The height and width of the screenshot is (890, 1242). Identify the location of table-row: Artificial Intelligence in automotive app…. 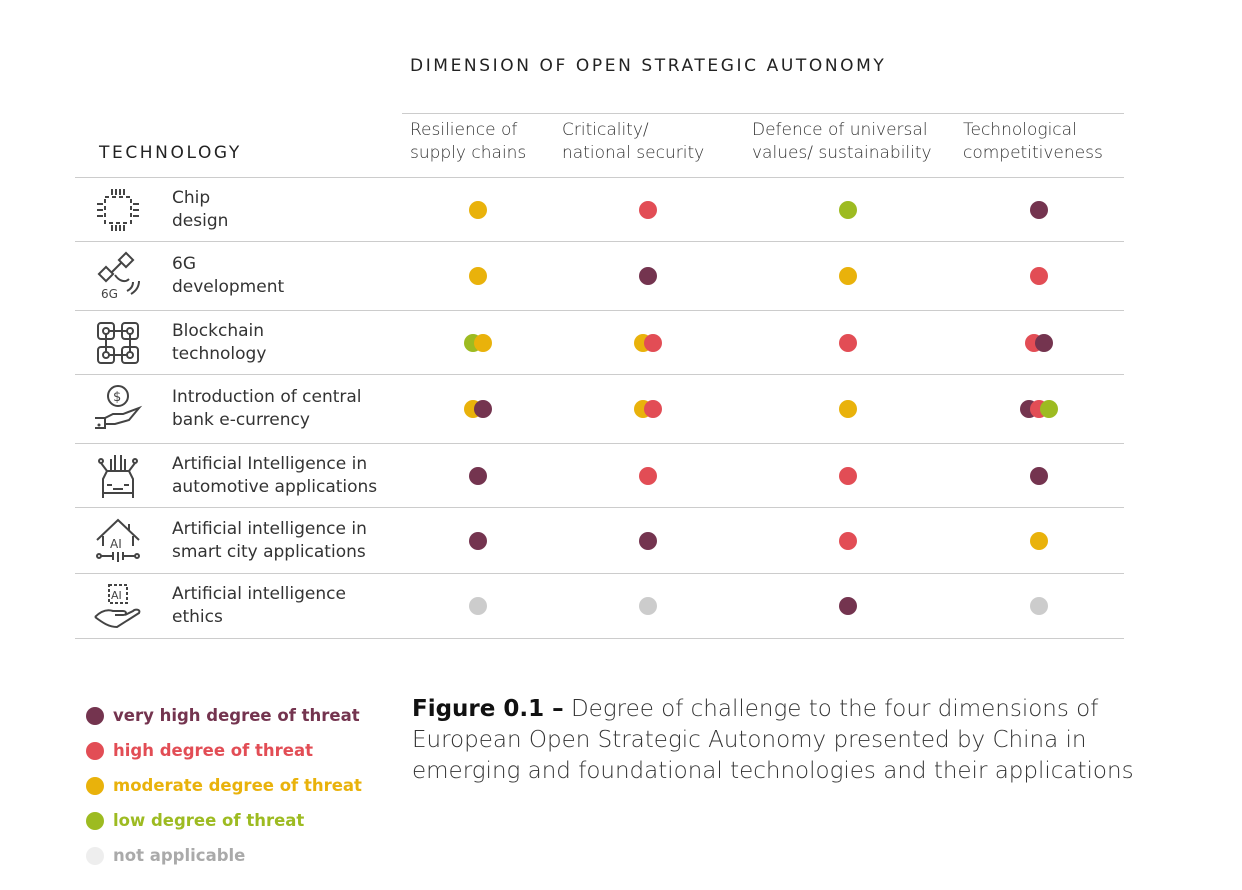
(599, 476).